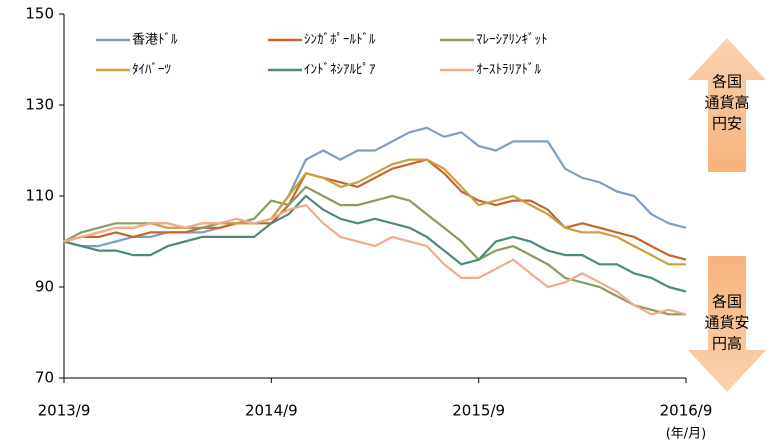  Describe the element at coordinates (151, 70) in the screenshot. I see `legend-label: ﾀｲﾊﾞｰﾂ` at that location.